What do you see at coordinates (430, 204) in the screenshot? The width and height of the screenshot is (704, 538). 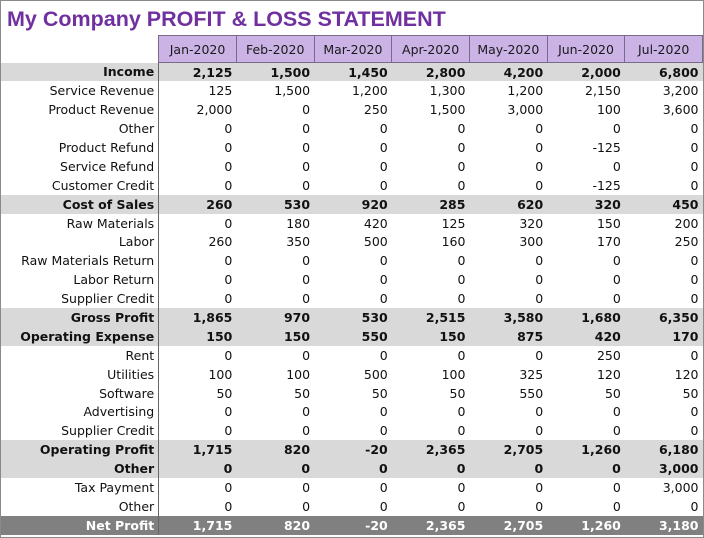 I see `value-cell: 285` at bounding box center [430, 204].